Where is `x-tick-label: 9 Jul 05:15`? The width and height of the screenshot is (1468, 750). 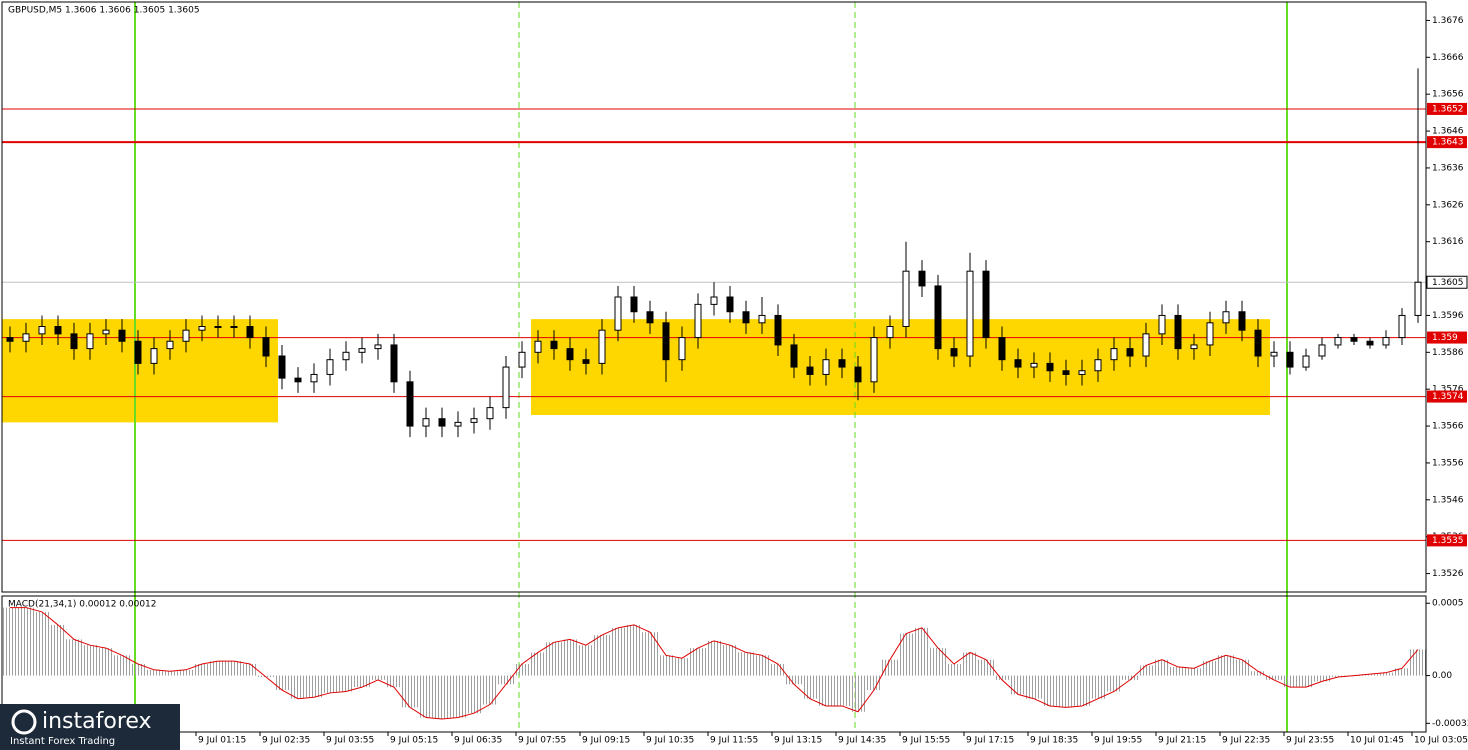 x-tick-label: 9 Jul 05:15 is located at coordinates (414, 741).